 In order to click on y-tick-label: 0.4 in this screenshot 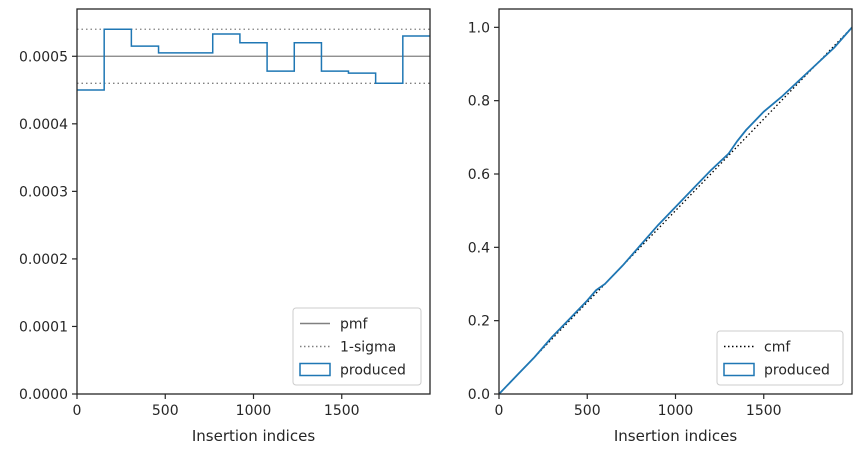, I will do `click(479, 248)`.